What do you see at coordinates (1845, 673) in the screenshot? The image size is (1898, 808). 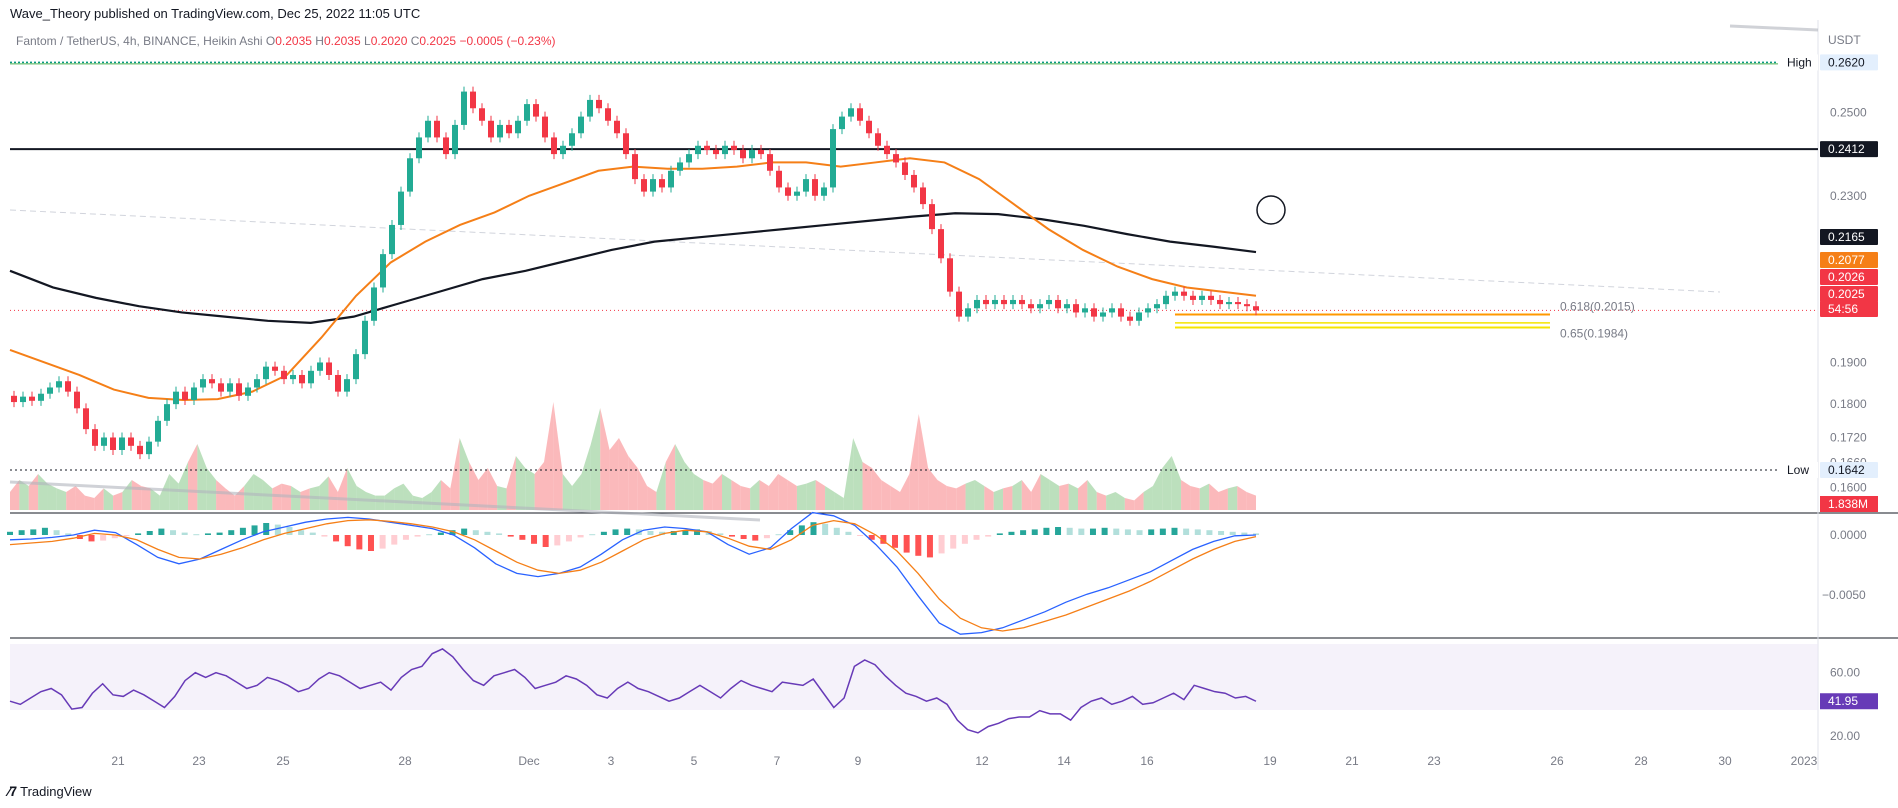 I see `rsi-tick: 60.00` at bounding box center [1845, 673].